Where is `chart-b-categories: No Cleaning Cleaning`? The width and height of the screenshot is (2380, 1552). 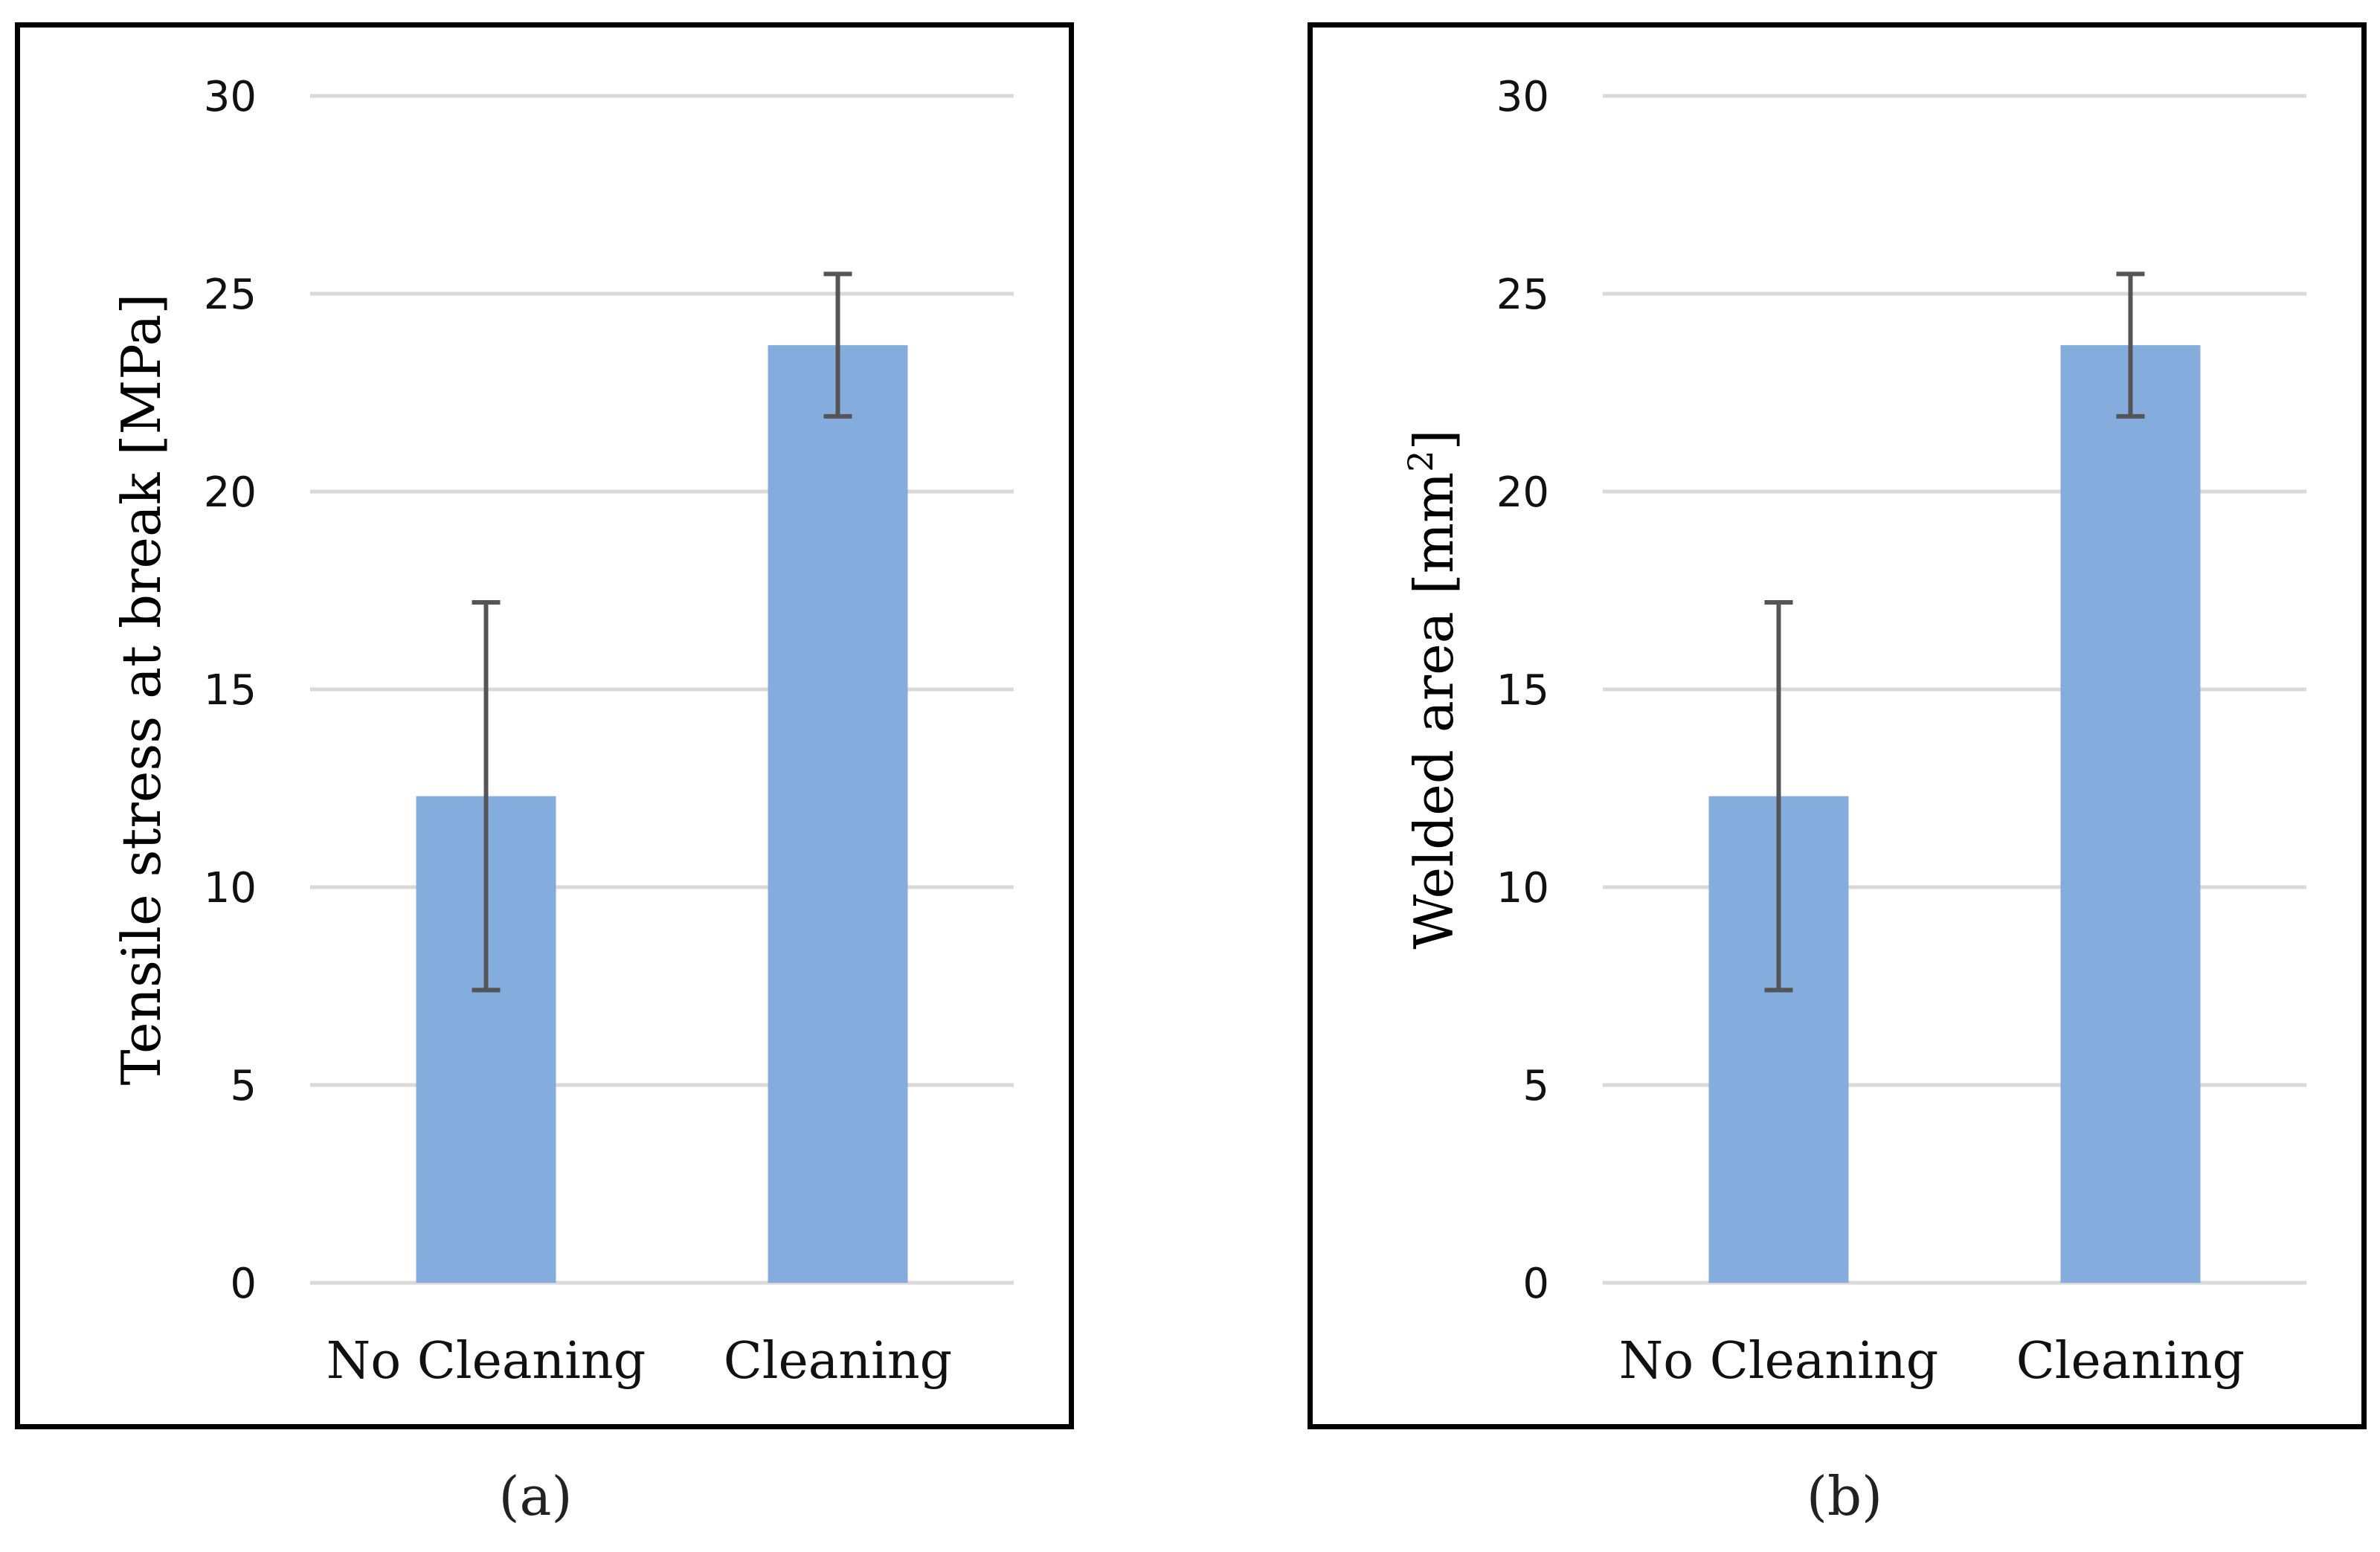 chart-b-categories: No Cleaning Cleaning is located at coordinates (1932, 1361).